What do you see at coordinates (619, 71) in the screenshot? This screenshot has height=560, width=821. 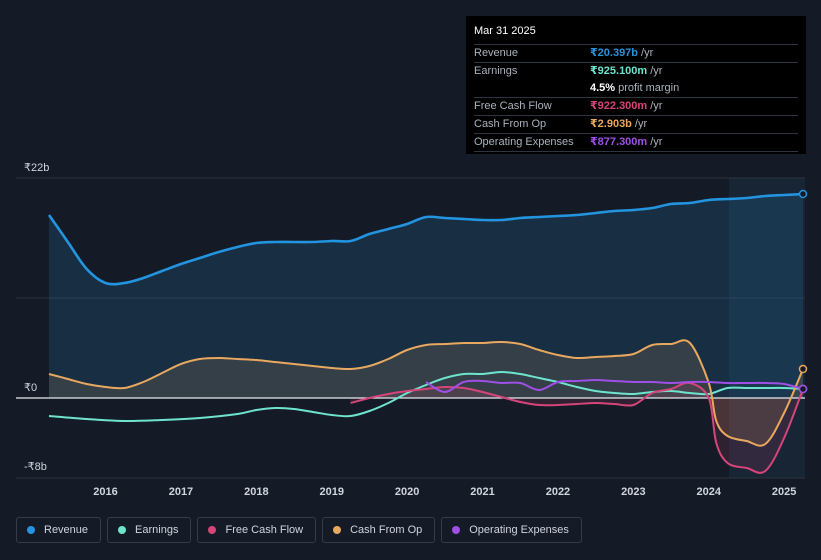 I see `tooltip-value: ₹925.100m` at bounding box center [619, 71].